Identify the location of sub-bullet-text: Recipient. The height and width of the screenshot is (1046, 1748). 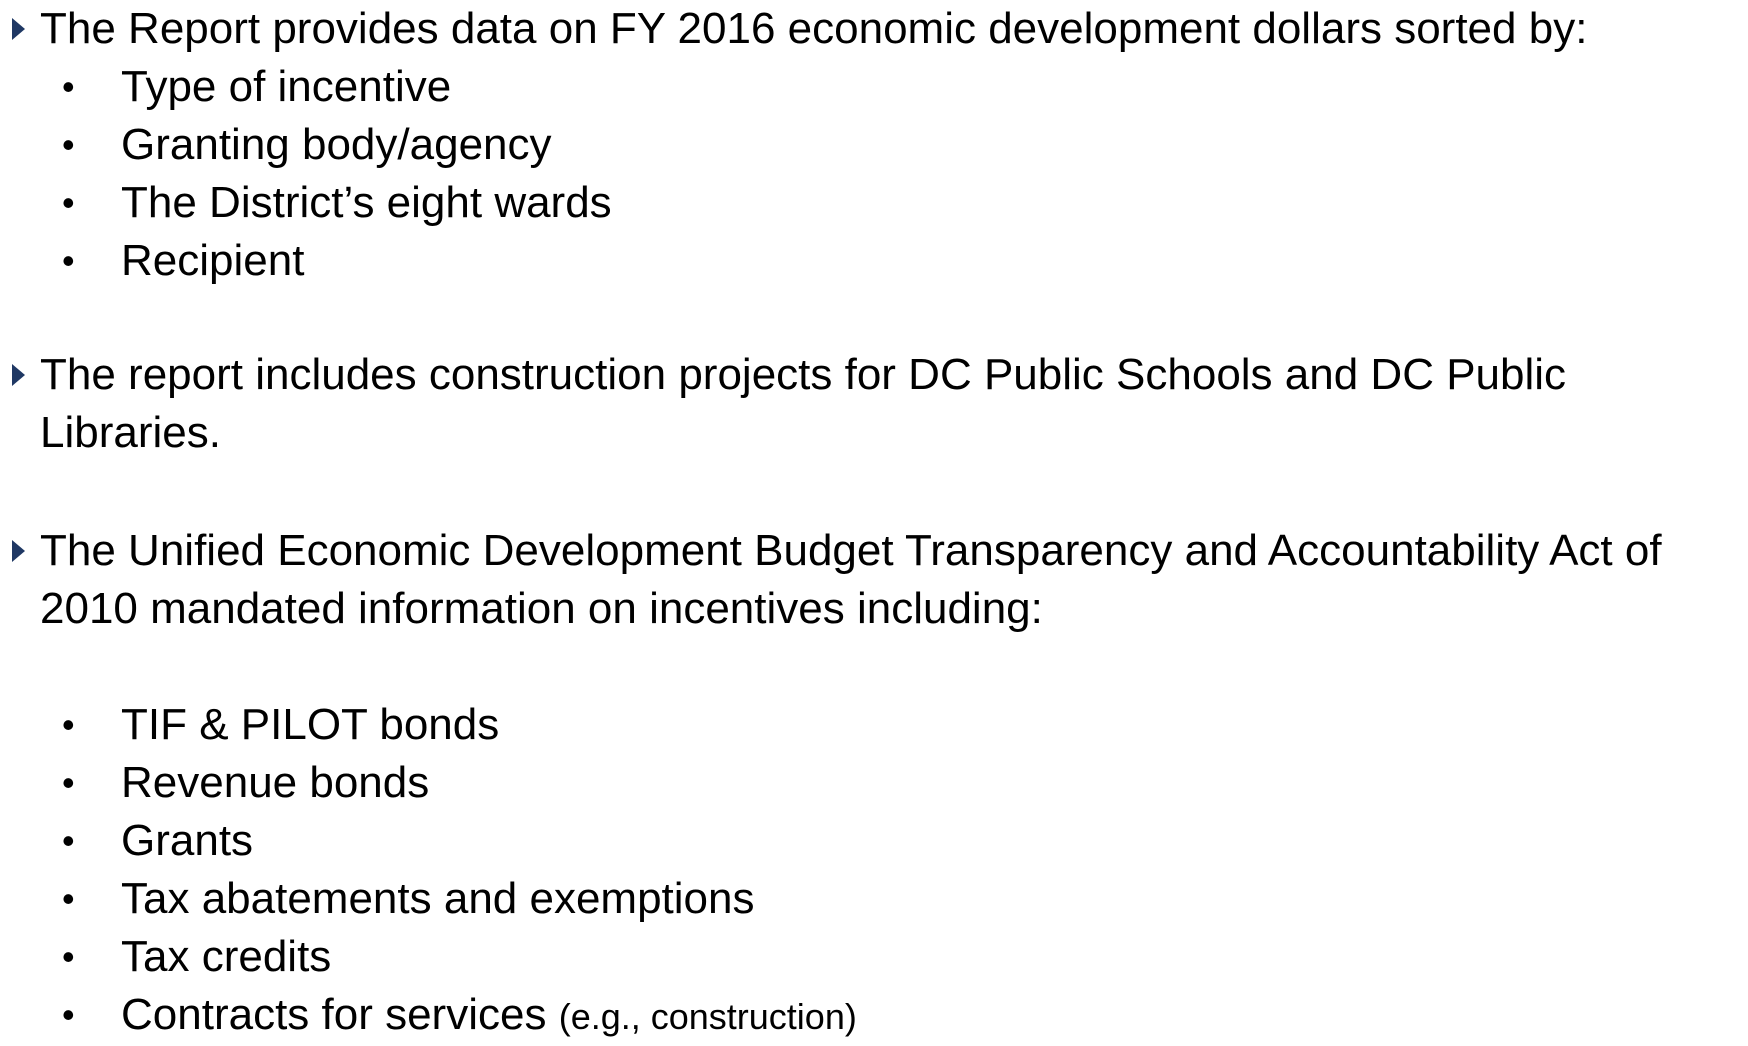
(213, 260).